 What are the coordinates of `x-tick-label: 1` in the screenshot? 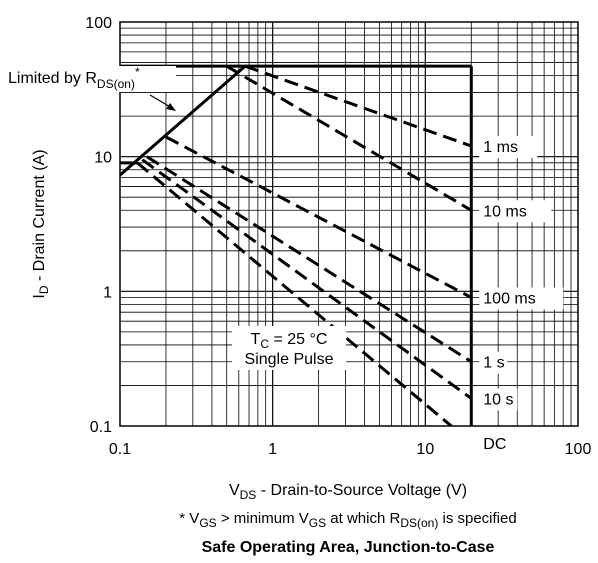 It's located at (272, 449).